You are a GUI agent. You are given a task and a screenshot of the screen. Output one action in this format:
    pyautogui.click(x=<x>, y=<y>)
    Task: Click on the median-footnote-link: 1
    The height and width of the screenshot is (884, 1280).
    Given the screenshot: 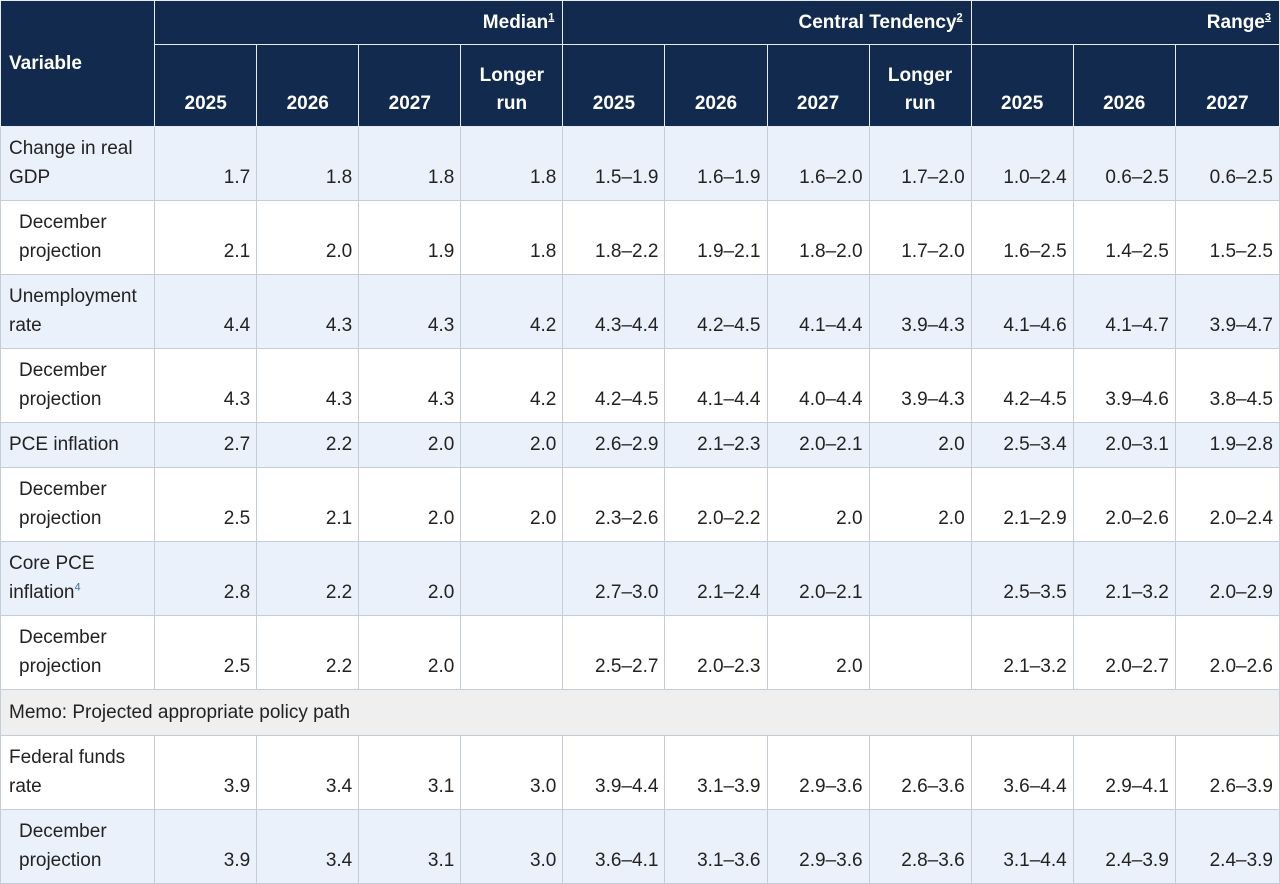 What is the action you would take?
    pyautogui.click(x=551, y=17)
    